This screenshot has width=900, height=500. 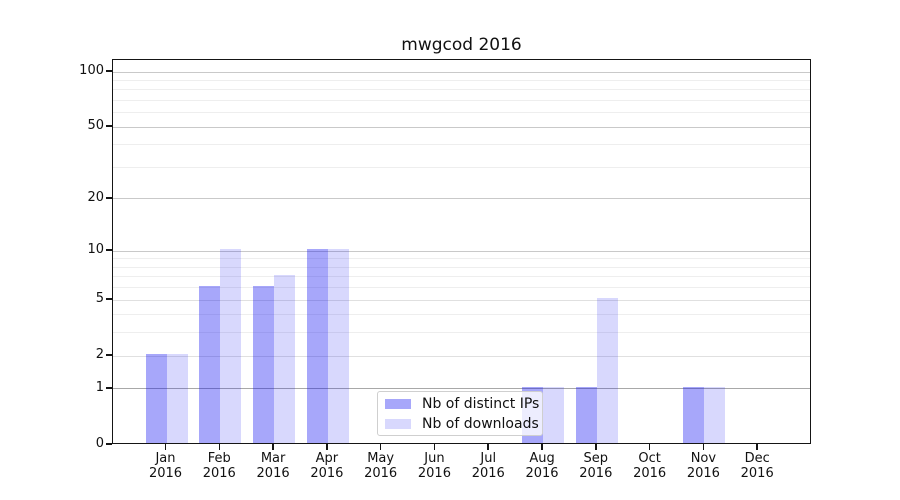 I want to click on xtick-month: Nov, so click(x=703, y=458).